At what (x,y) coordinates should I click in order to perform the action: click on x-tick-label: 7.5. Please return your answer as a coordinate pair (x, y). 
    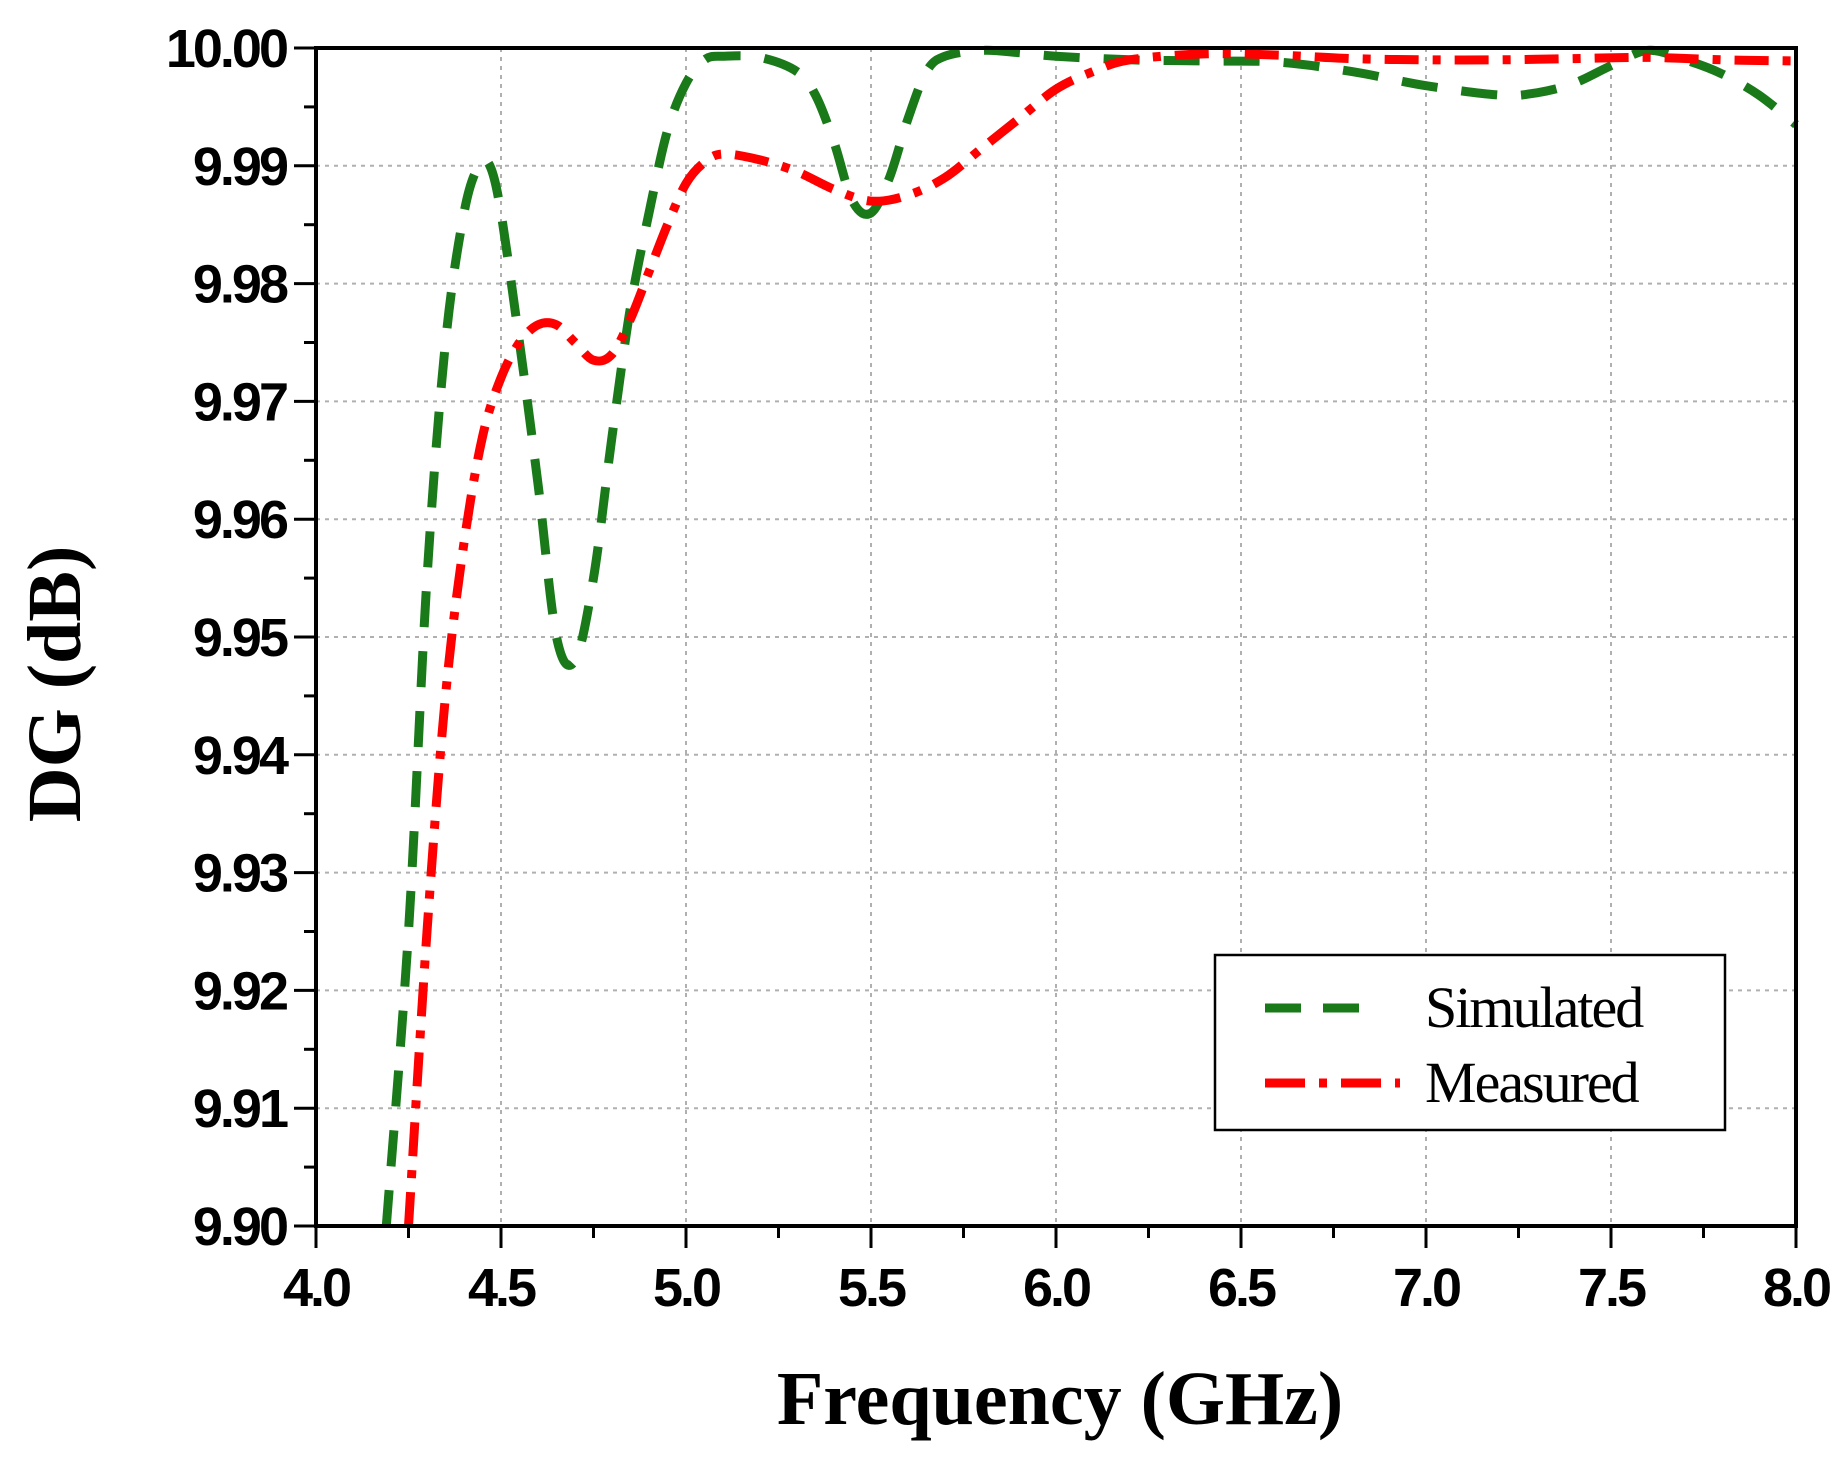
    Looking at the image, I should click on (1612, 1288).